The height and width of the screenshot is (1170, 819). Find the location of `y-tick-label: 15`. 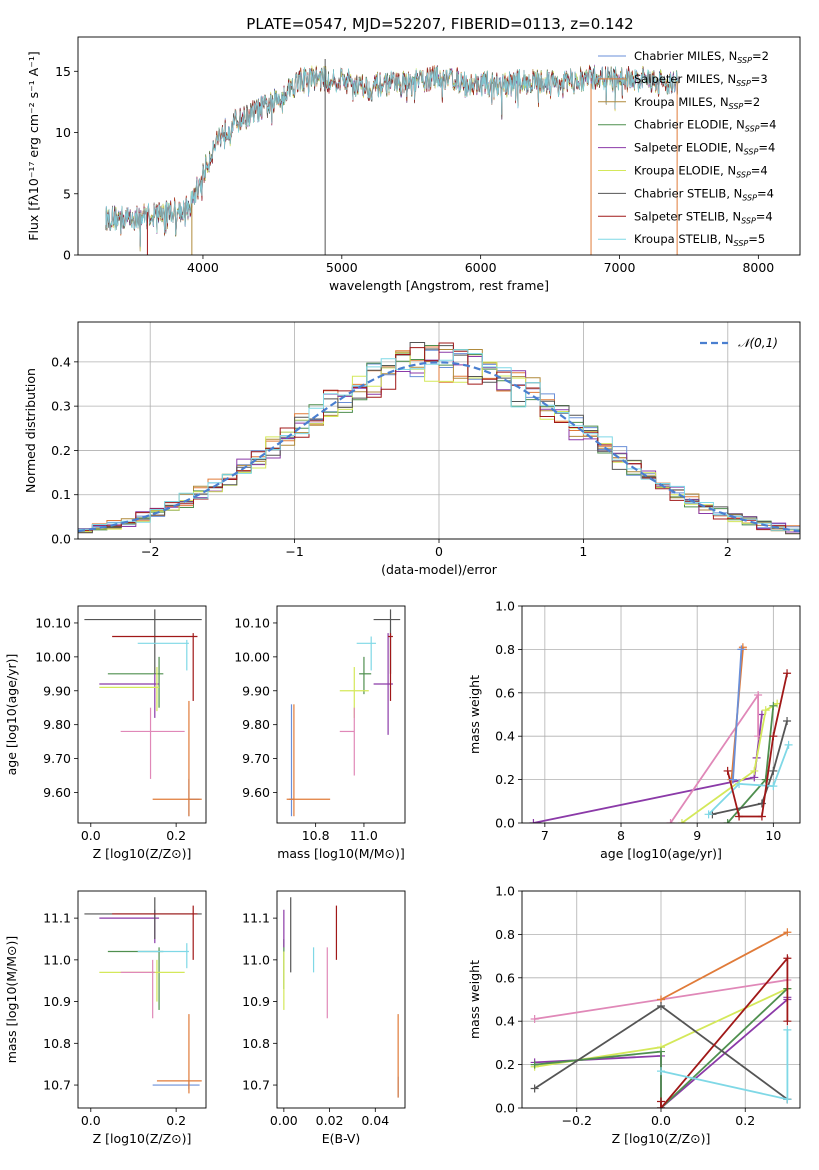

y-tick-label: 15 is located at coordinates (63, 71).